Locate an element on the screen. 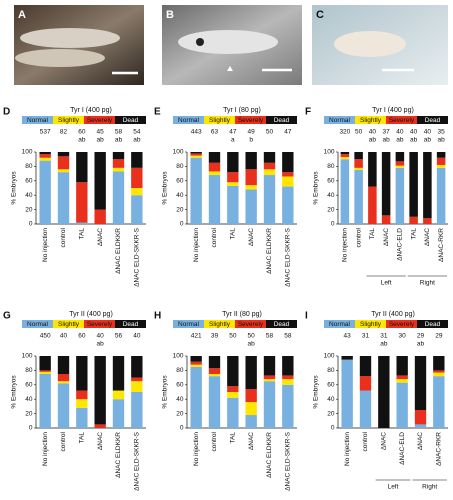 This screenshot has width=453, height=500. panel-label: C is located at coordinates (320, 15).